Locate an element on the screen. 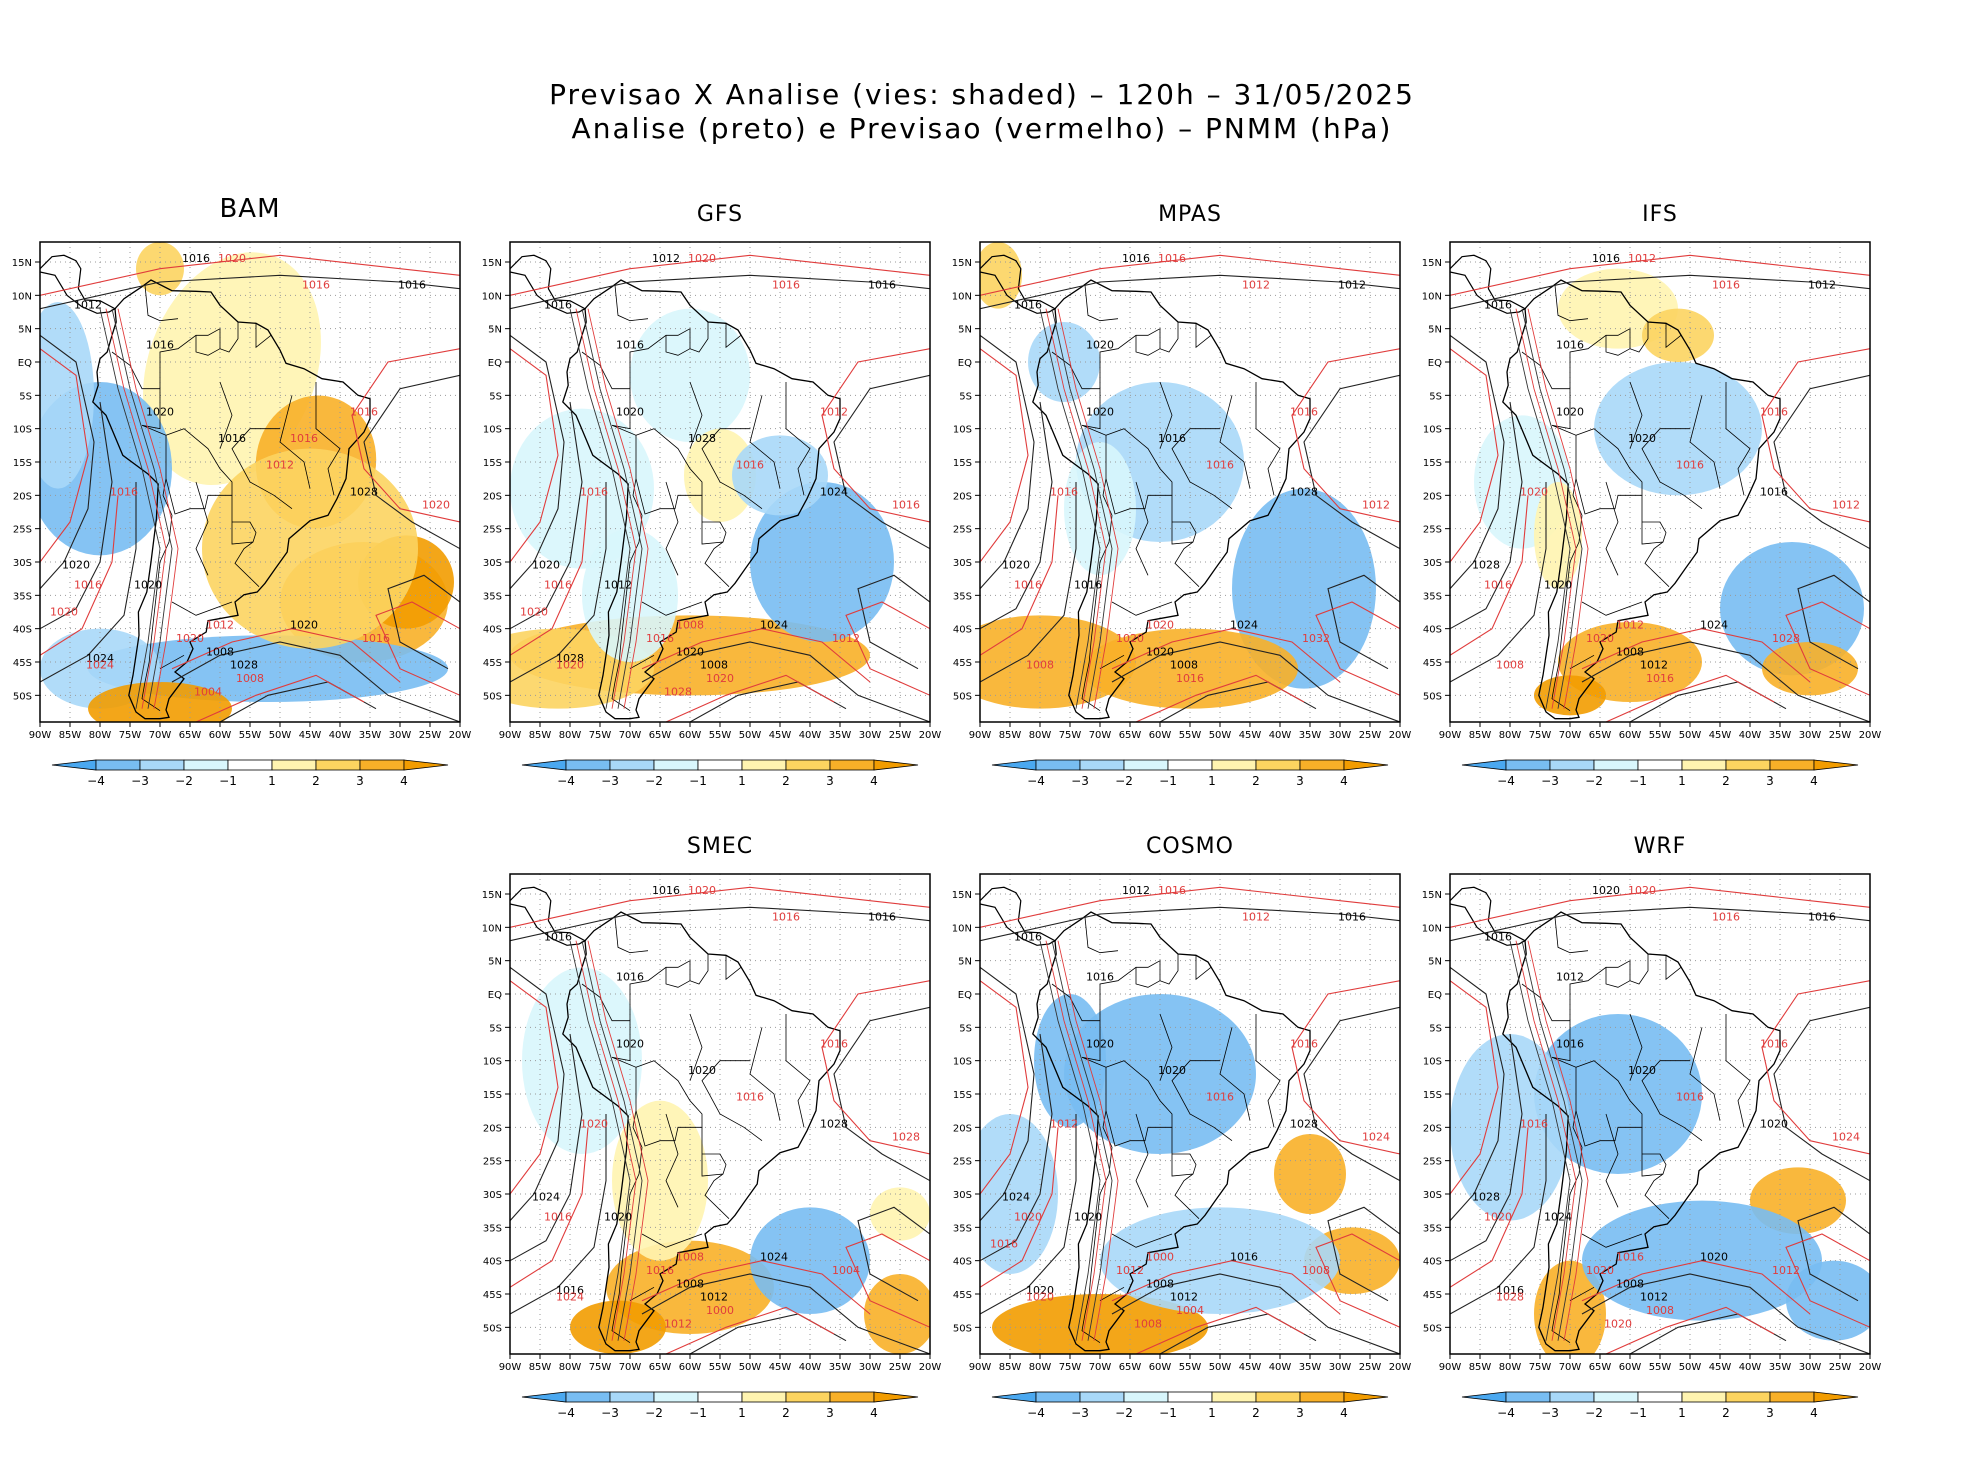 This screenshot has height=1464, width=1964. forecast-isobar-label: 1028 is located at coordinates (1786, 638).